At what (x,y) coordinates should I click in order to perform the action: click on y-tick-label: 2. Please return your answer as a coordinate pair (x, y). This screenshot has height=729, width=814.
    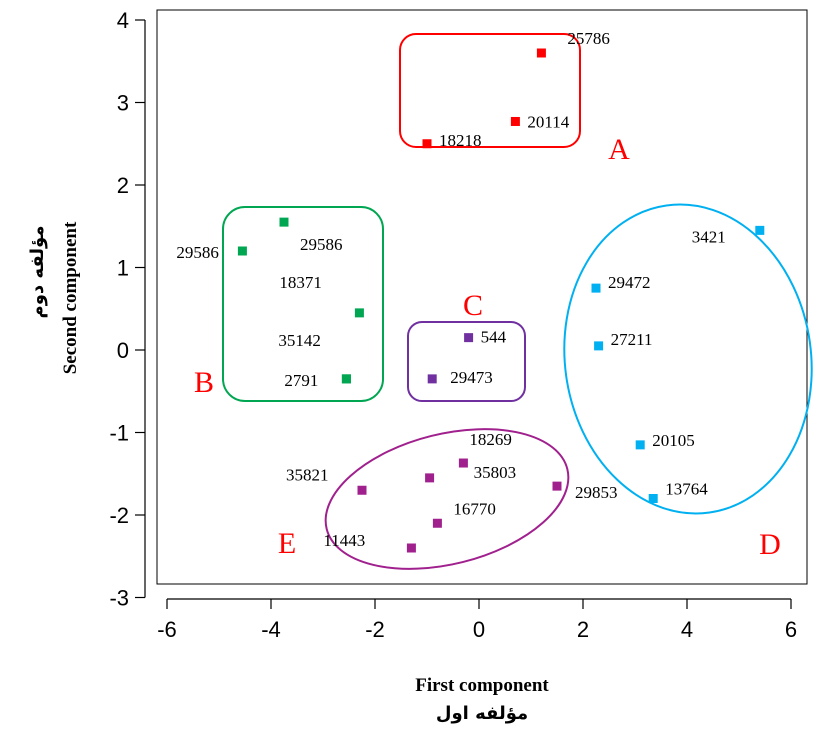
    Looking at the image, I should click on (123, 185).